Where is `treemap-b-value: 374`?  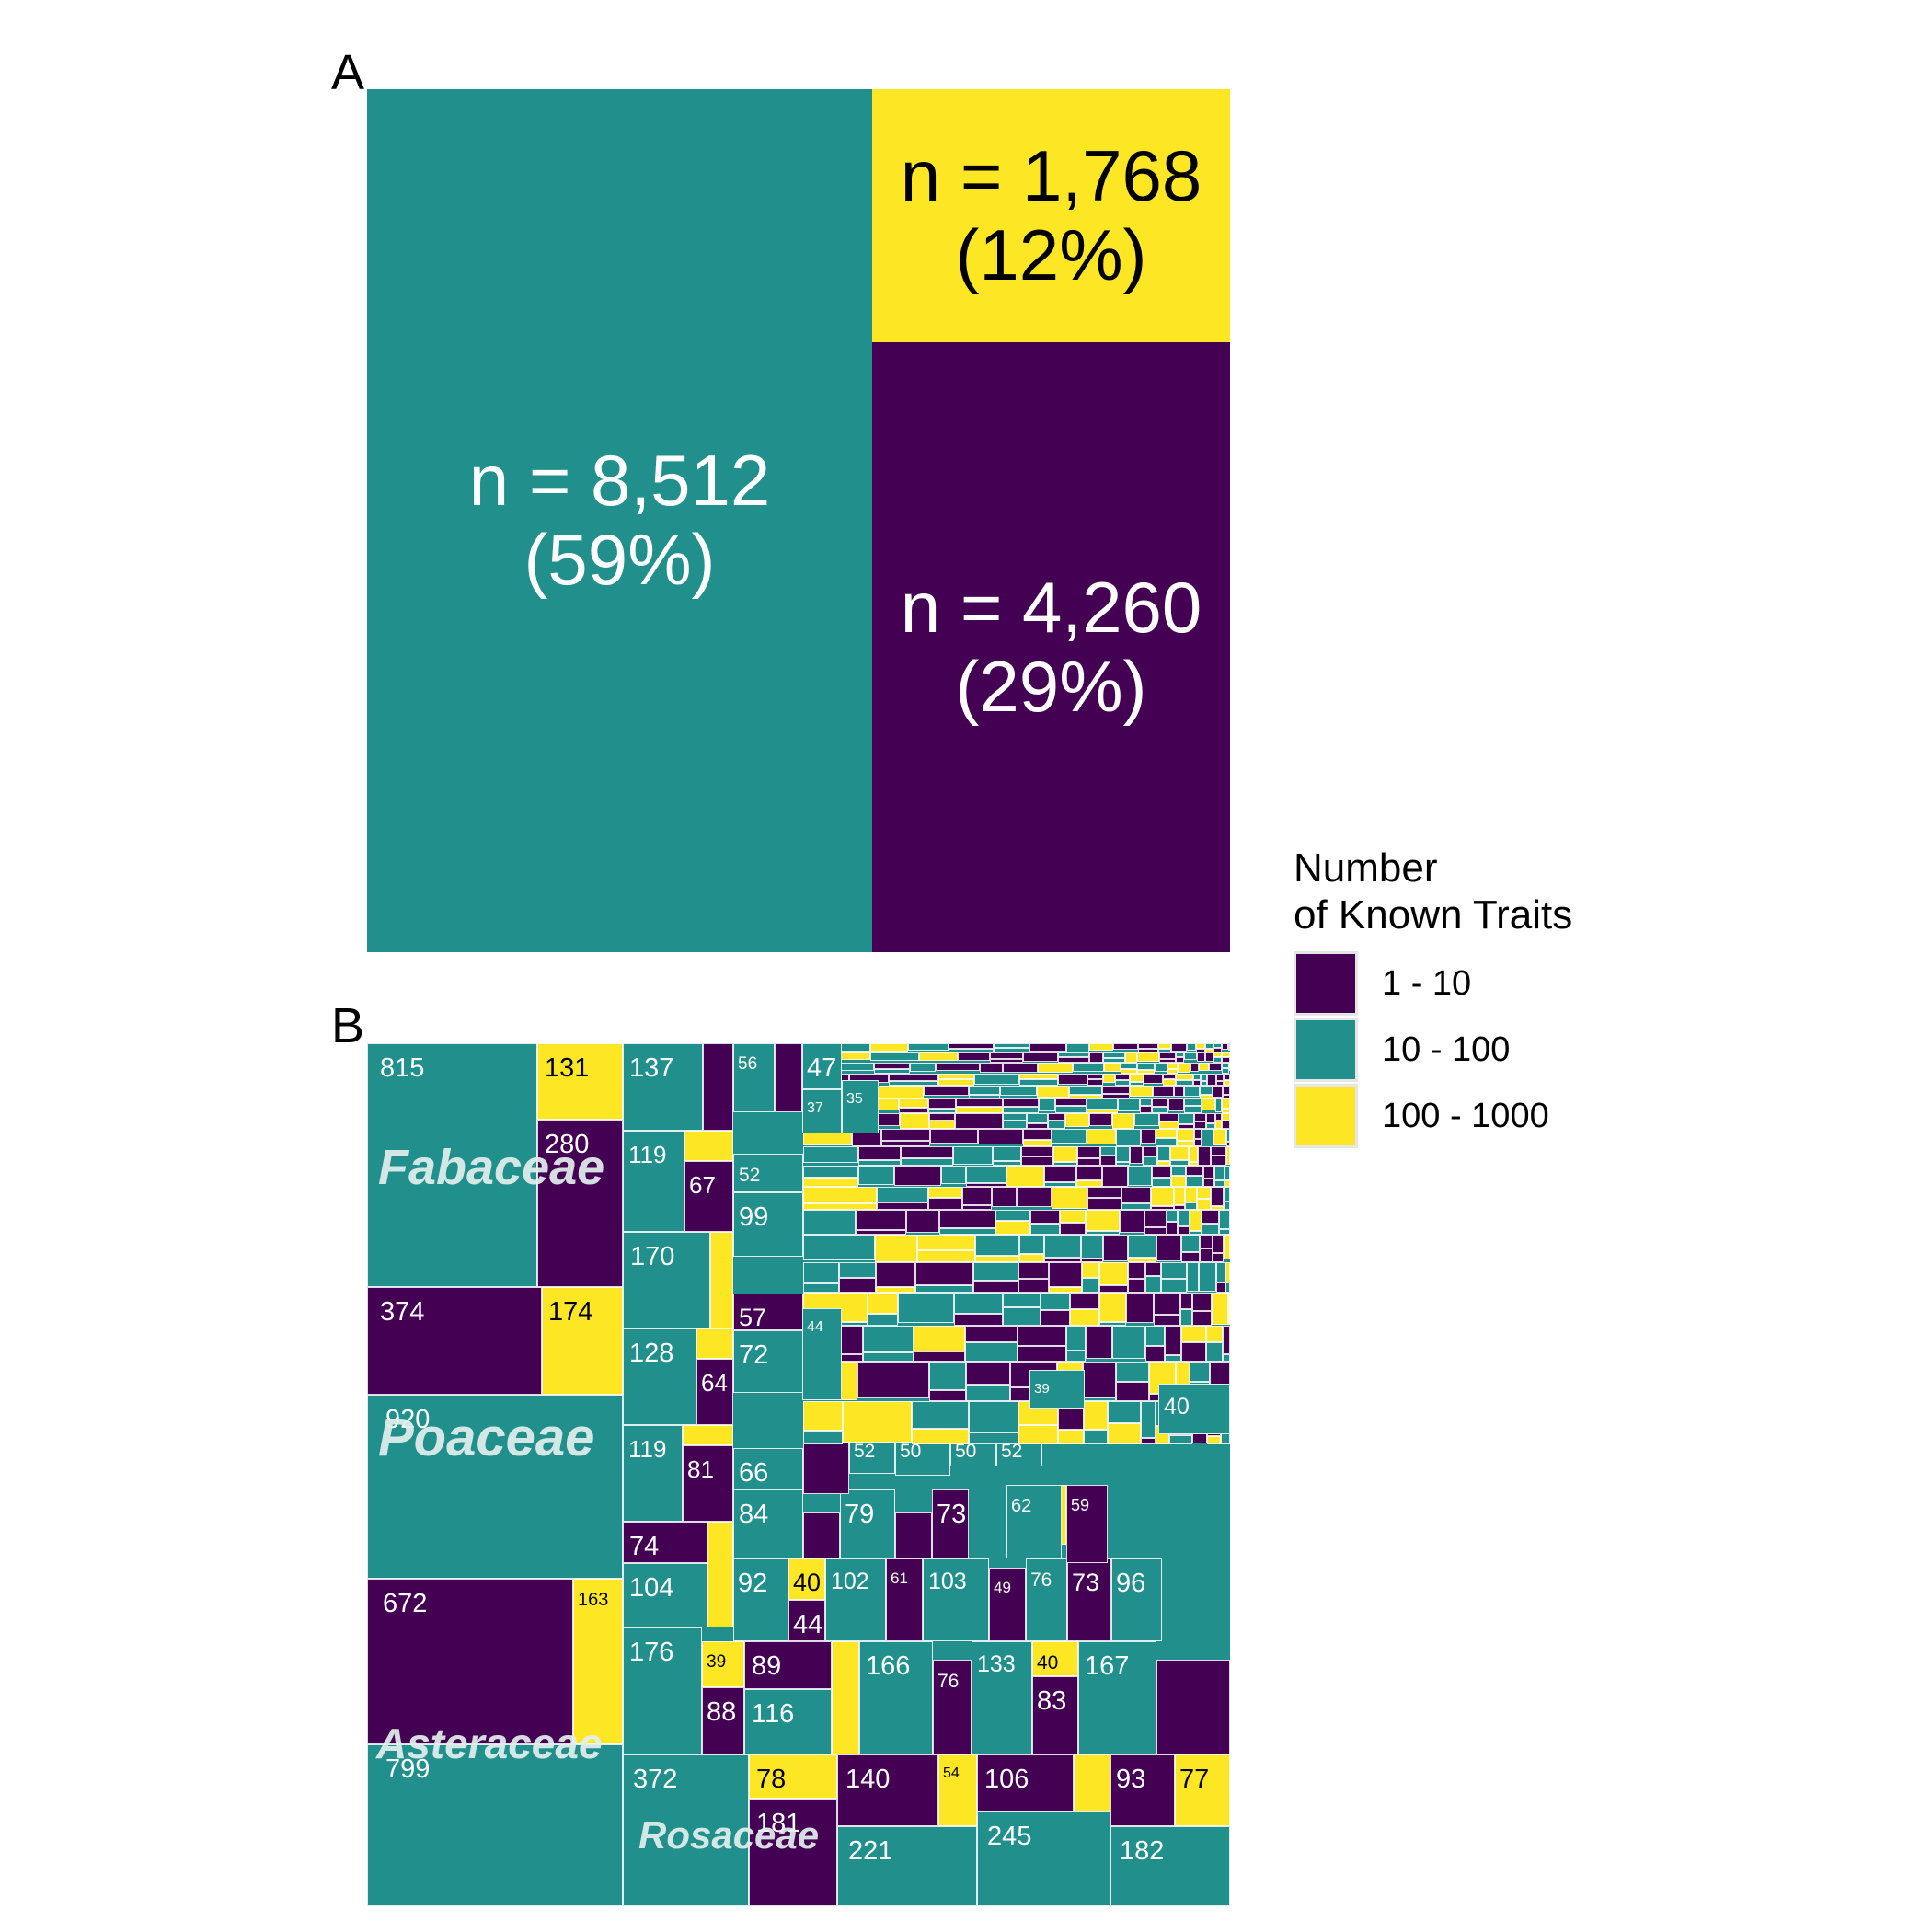 treemap-b-value: 374 is located at coordinates (402, 1312).